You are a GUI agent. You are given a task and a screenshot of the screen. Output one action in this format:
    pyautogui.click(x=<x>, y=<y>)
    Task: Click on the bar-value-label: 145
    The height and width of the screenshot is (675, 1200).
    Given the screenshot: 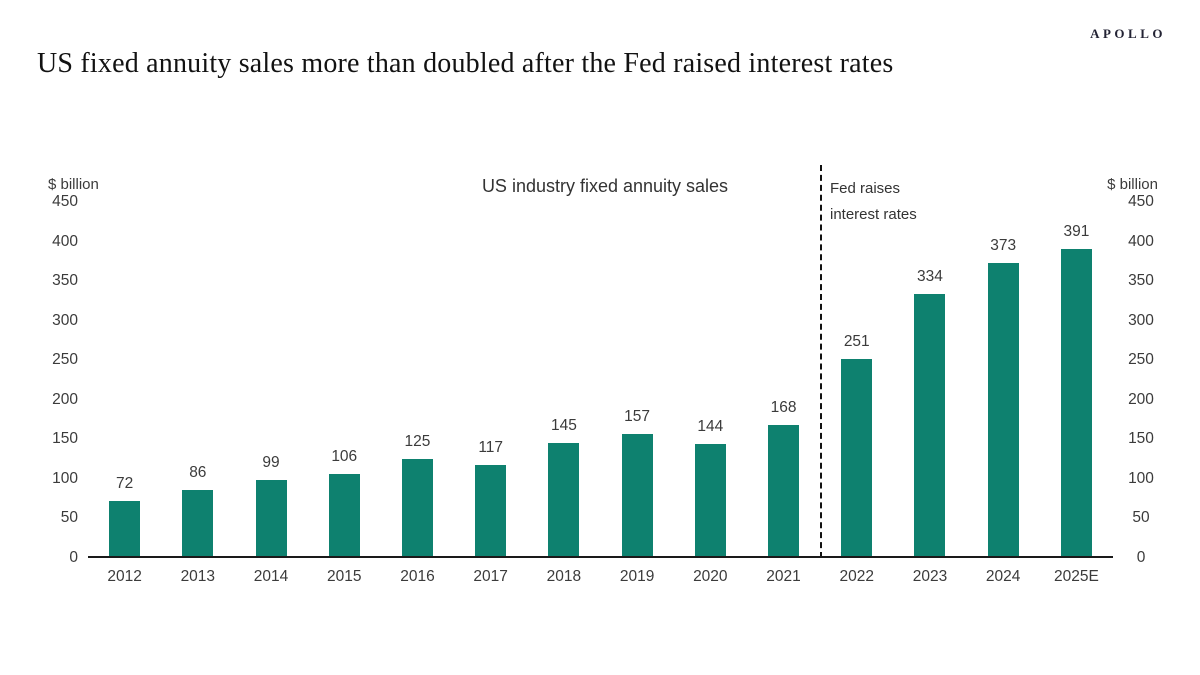 What is the action you would take?
    pyautogui.click(x=563, y=426)
    